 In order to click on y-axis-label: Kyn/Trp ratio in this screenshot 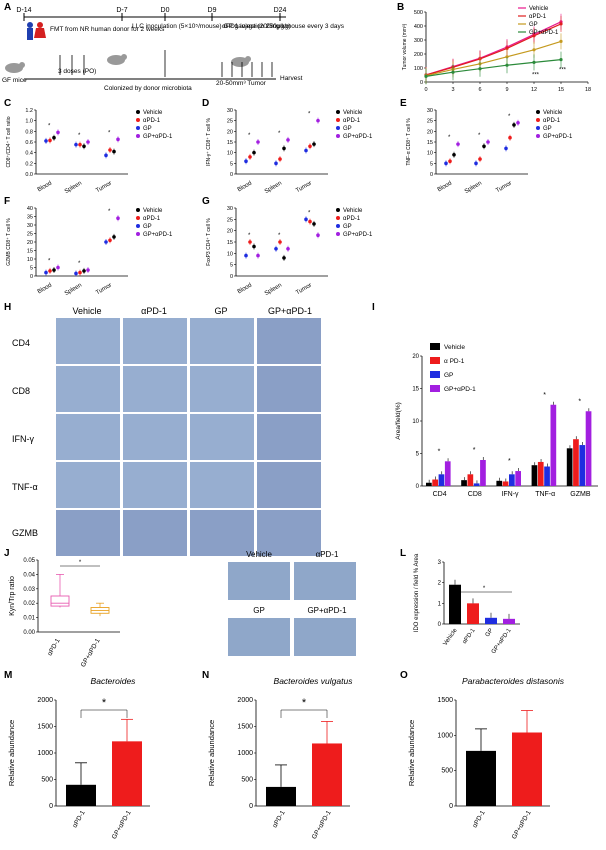, I will do `click(12, 596)`.